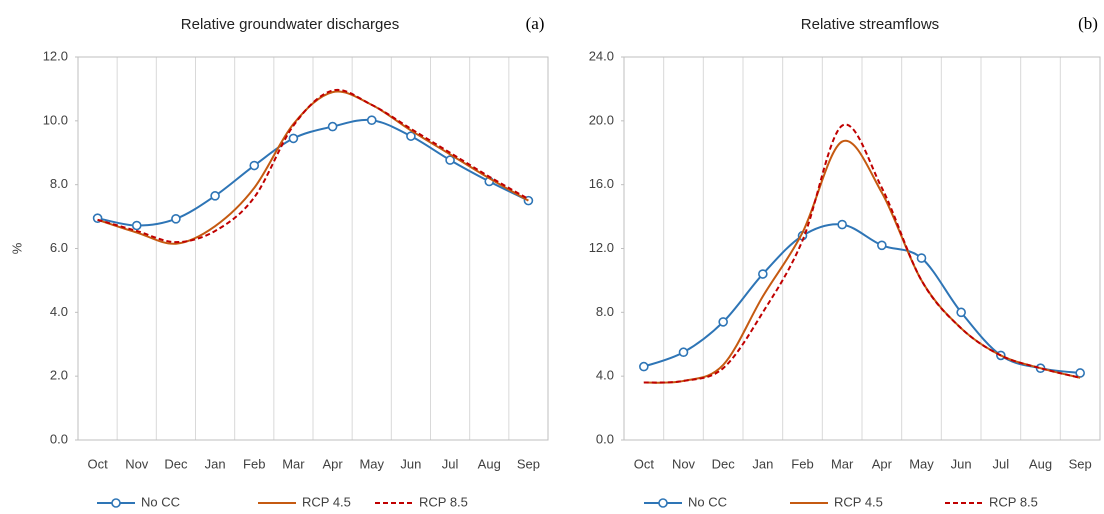 This screenshot has height=514, width=1104. What do you see at coordinates (16, 248) in the screenshot?
I see `y-axis-label: %` at bounding box center [16, 248].